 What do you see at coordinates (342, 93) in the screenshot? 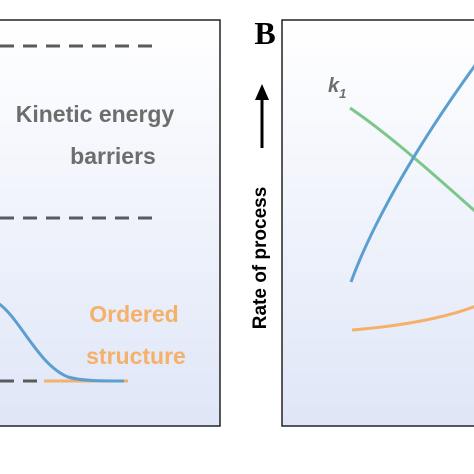
I see `k1-subscript: 1` at bounding box center [342, 93].